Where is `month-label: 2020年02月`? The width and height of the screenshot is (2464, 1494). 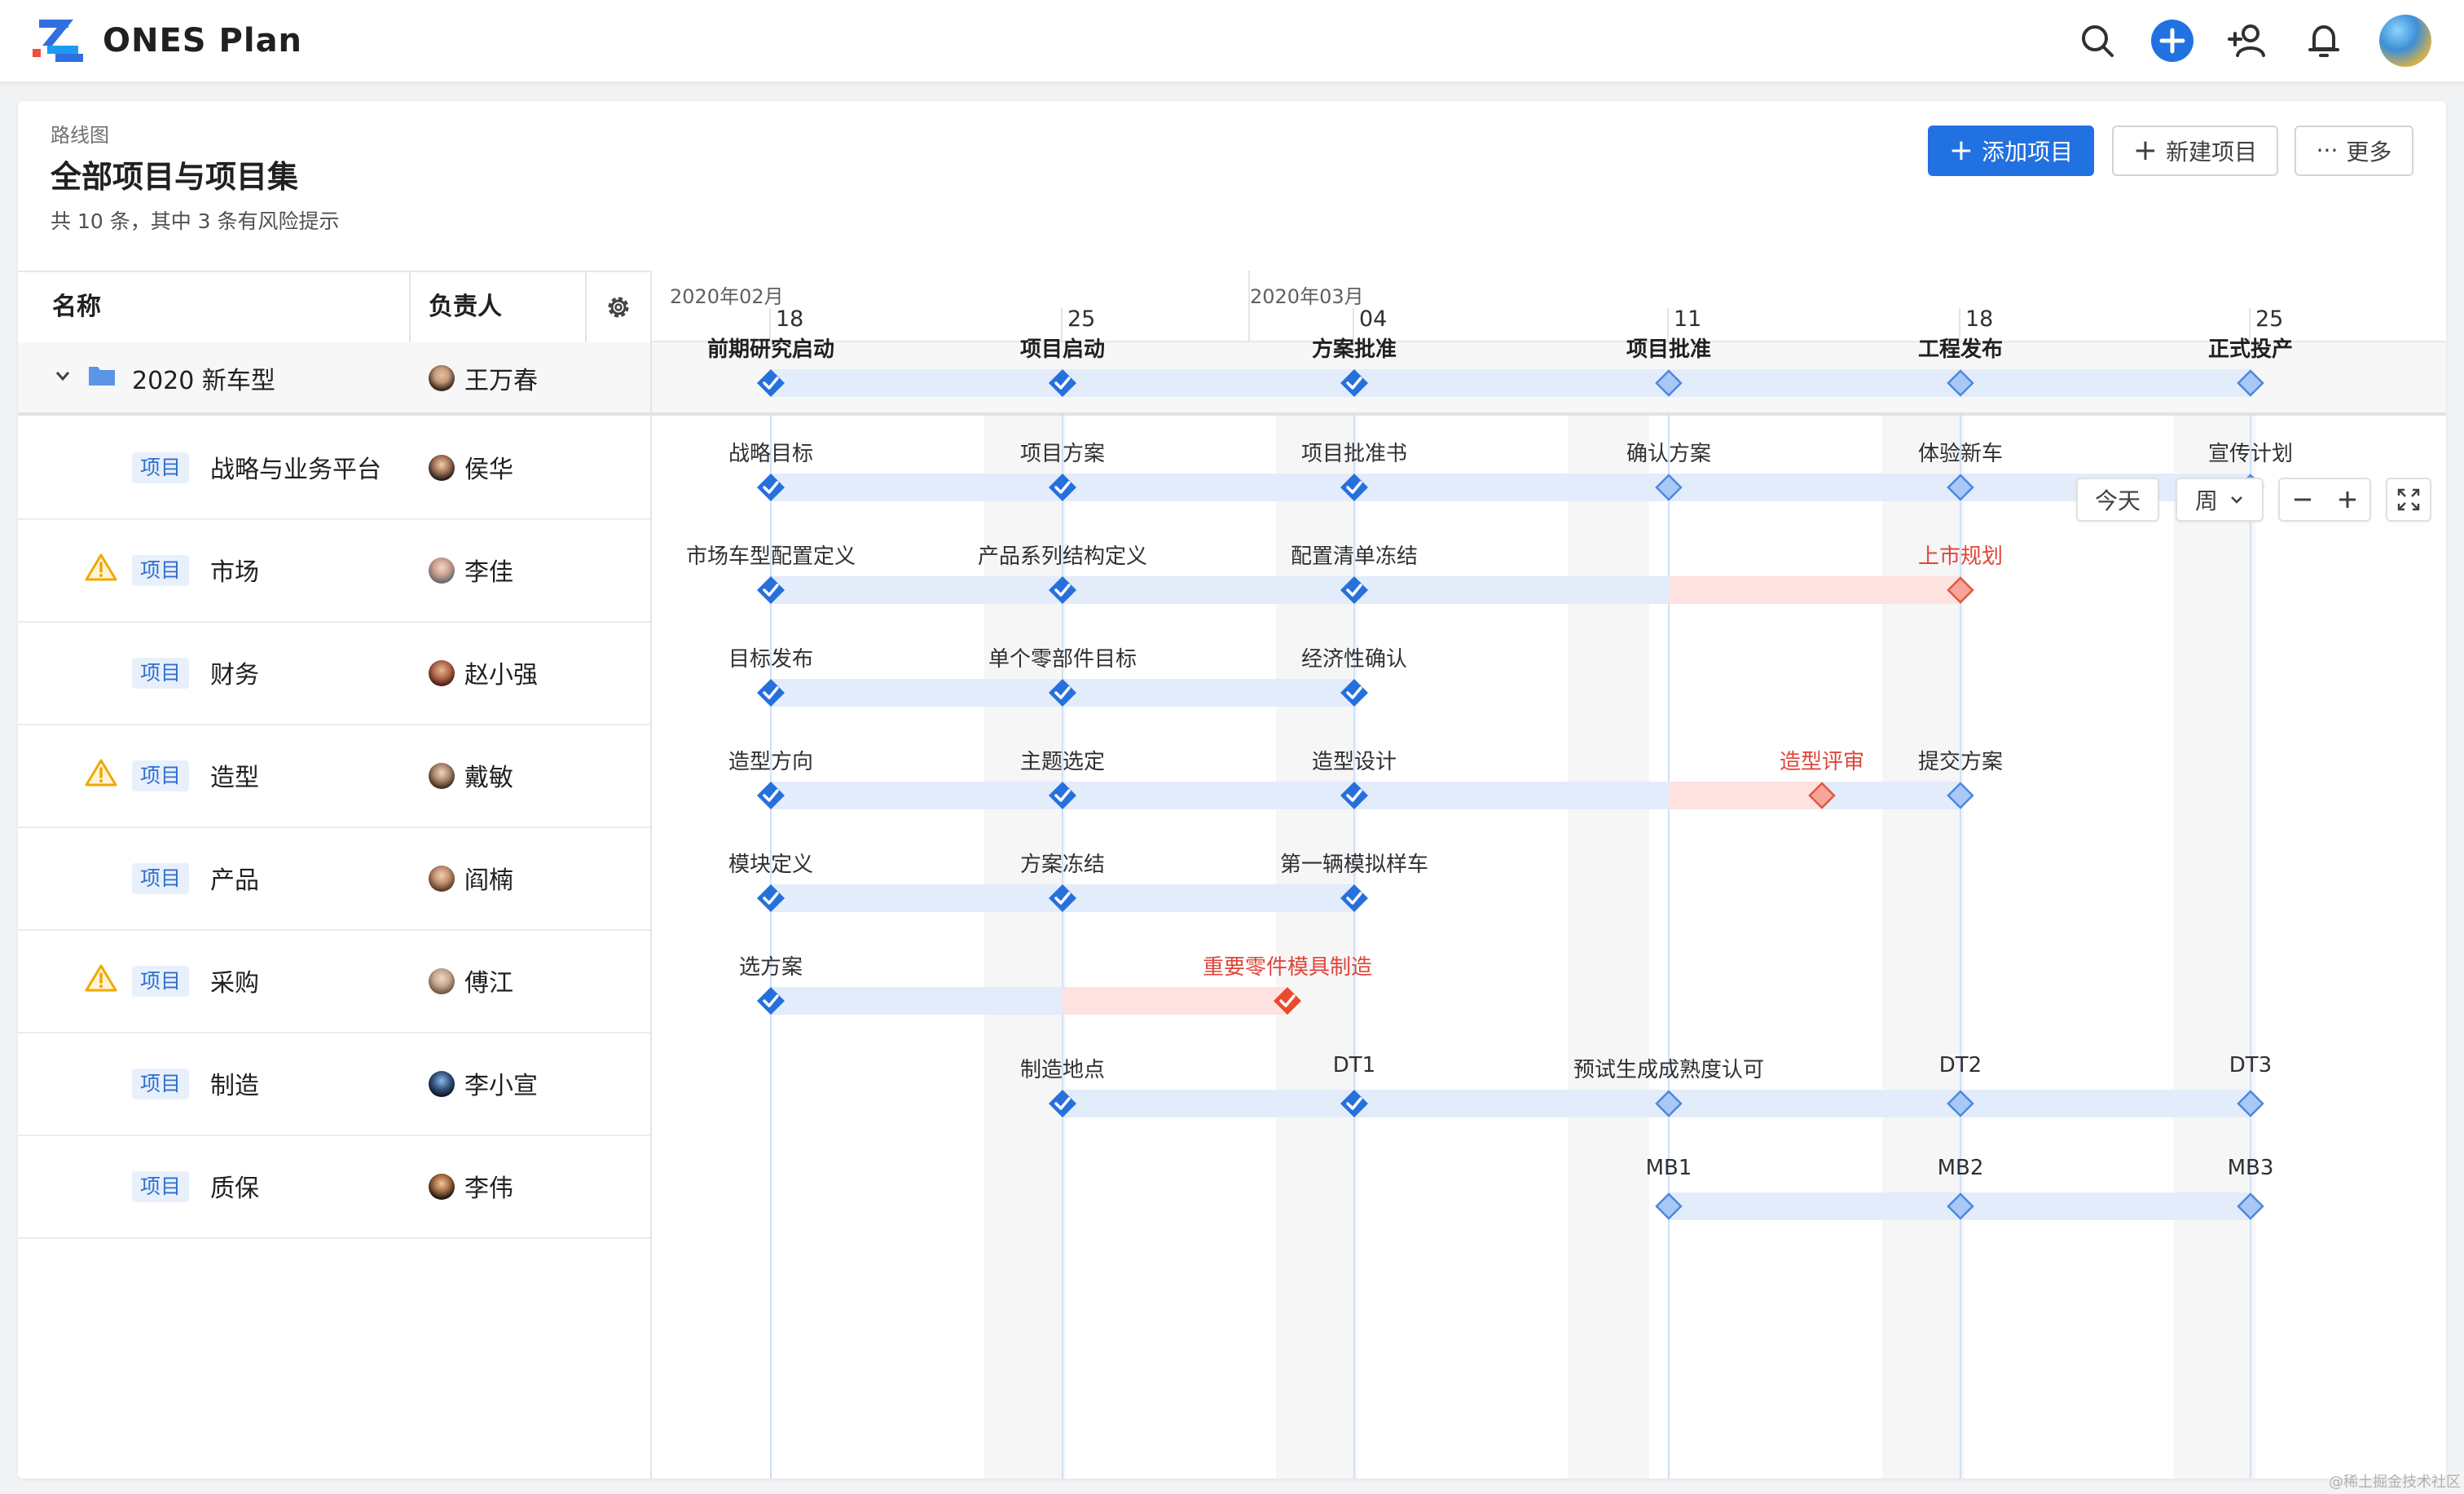
month-label: 2020年02月 is located at coordinates (727, 296).